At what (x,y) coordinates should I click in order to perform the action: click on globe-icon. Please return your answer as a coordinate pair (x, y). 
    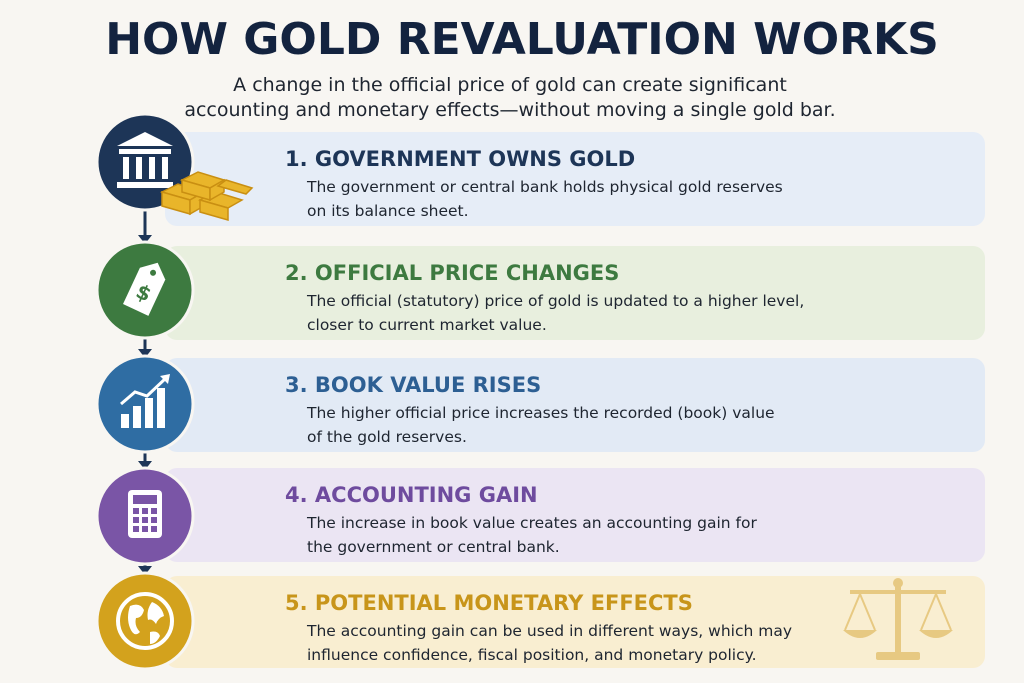
    Looking at the image, I should click on (145, 621).